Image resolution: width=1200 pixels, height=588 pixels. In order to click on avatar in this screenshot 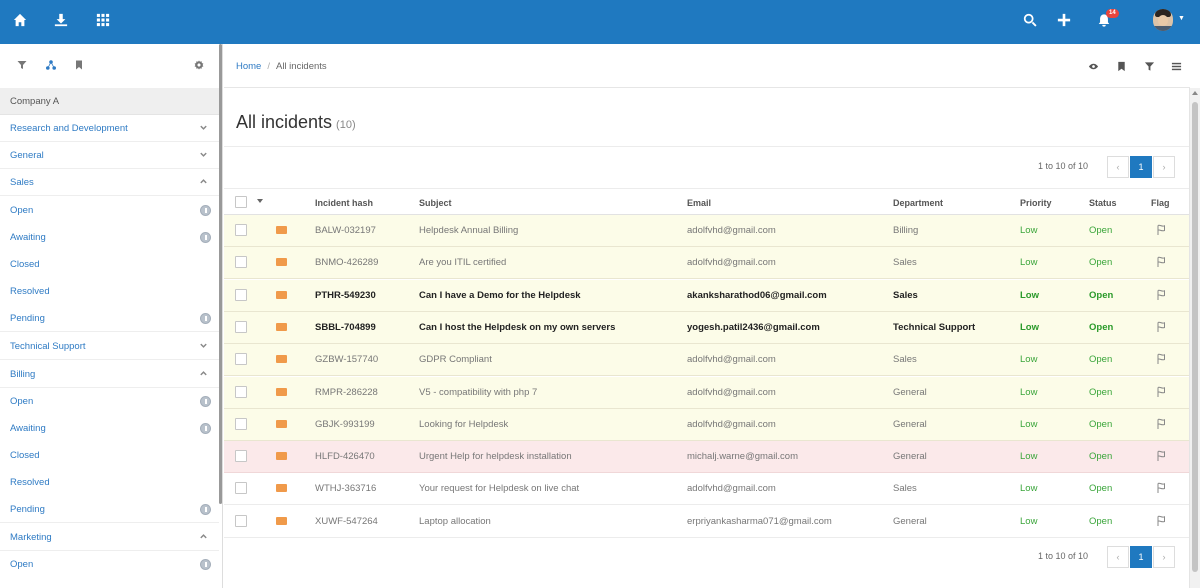, I will do `click(1163, 20)`.